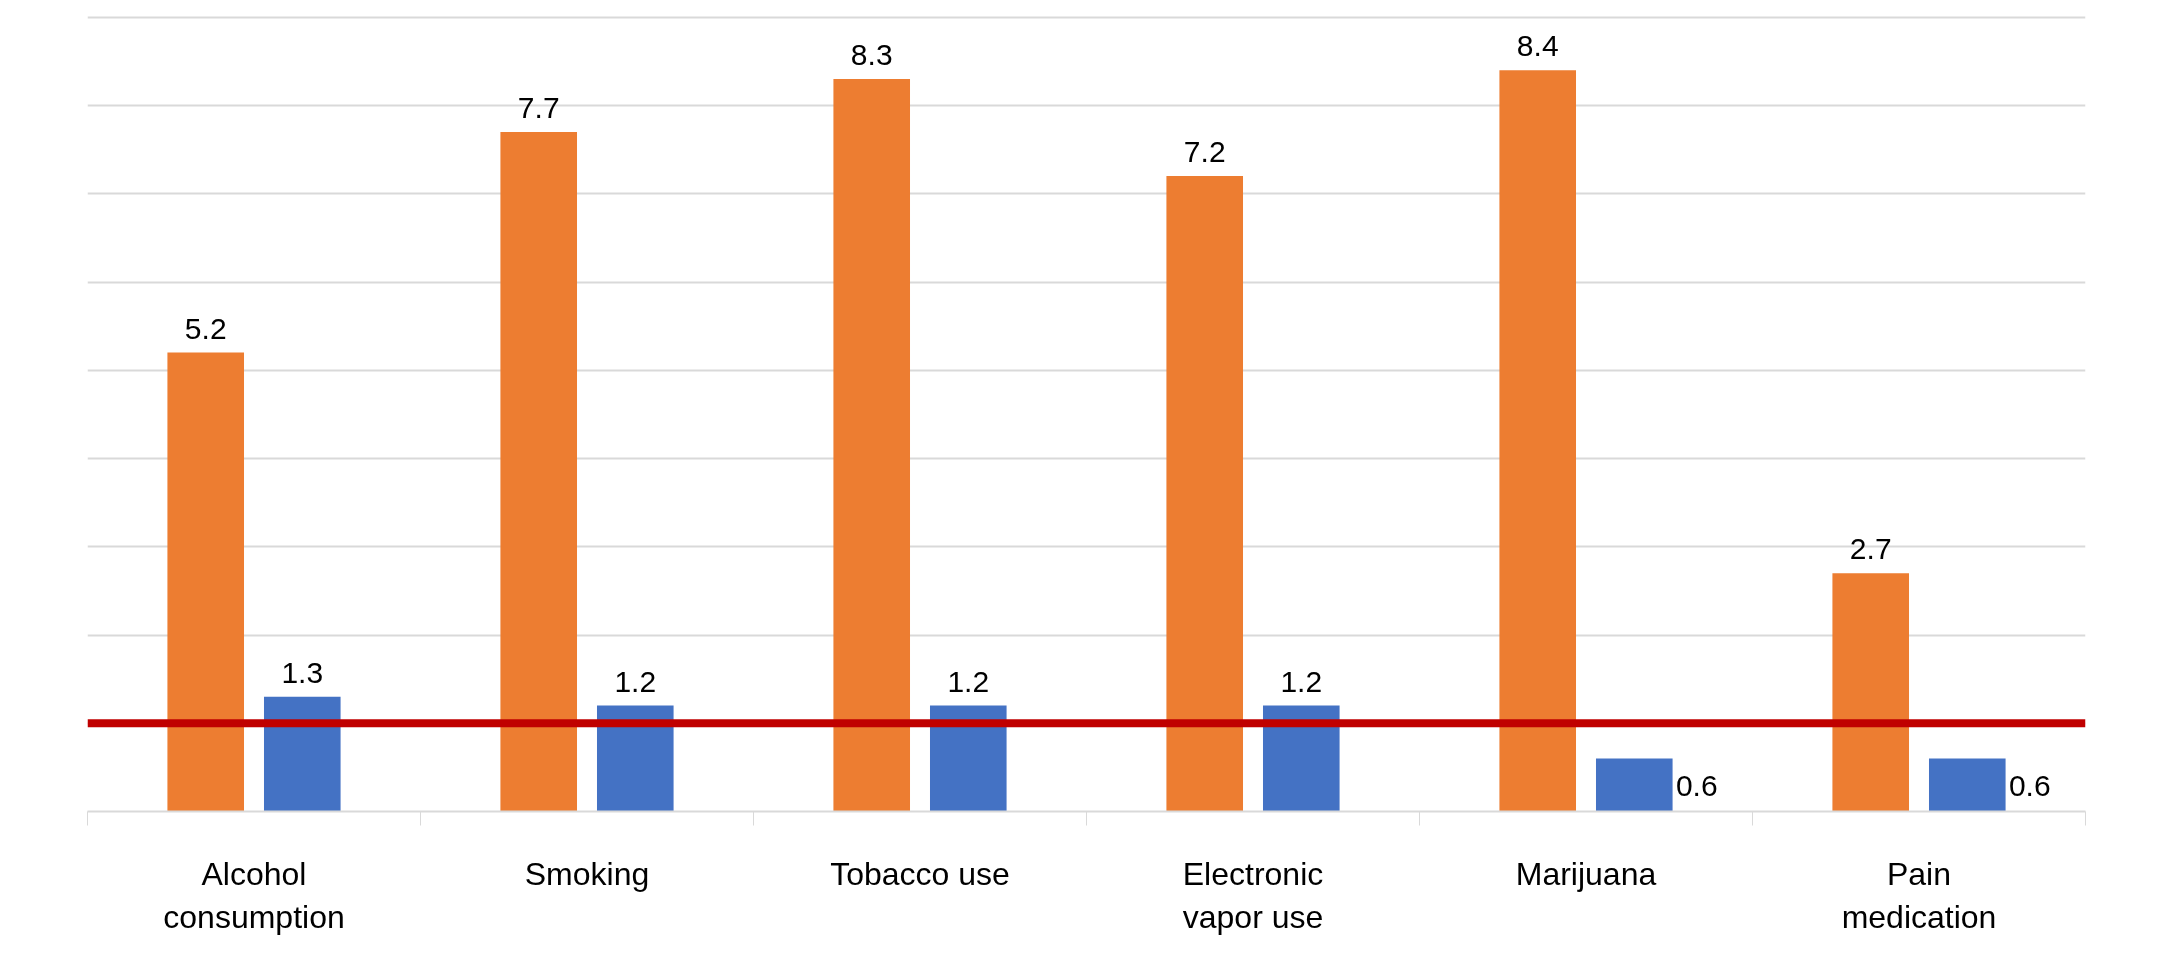 The image size is (2175, 972). I want to click on data-label: 5.2, so click(205, 328).